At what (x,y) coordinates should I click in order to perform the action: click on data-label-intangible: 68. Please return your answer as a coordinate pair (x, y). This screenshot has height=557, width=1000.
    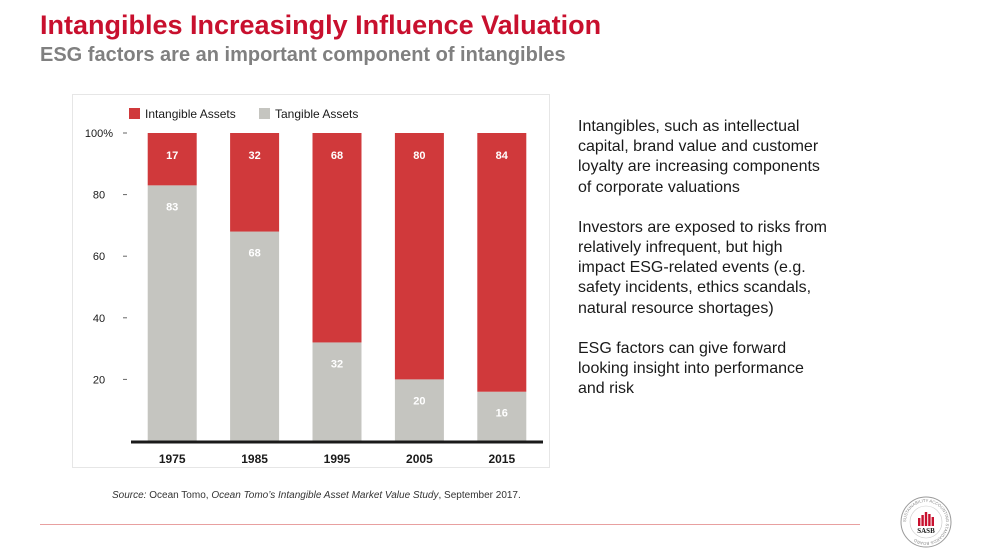
    Looking at the image, I should click on (337, 156).